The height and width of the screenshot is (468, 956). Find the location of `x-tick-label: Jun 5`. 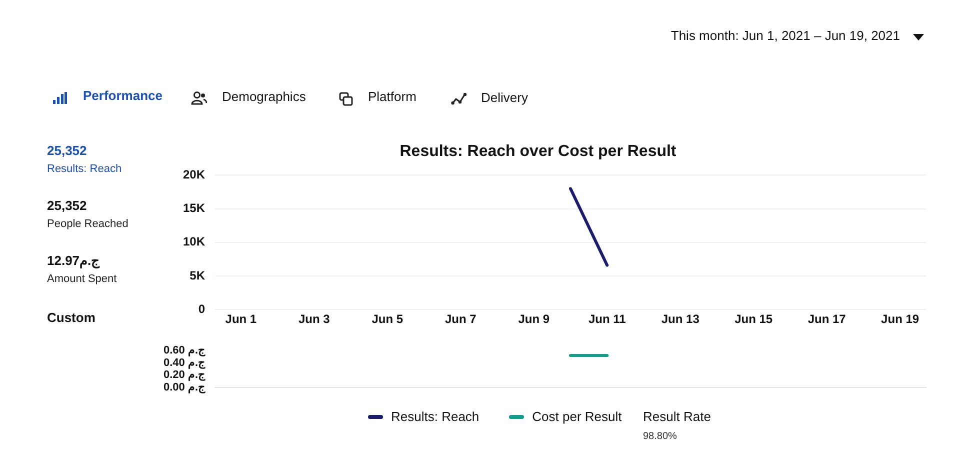

x-tick-label: Jun 5 is located at coordinates (388, 319).